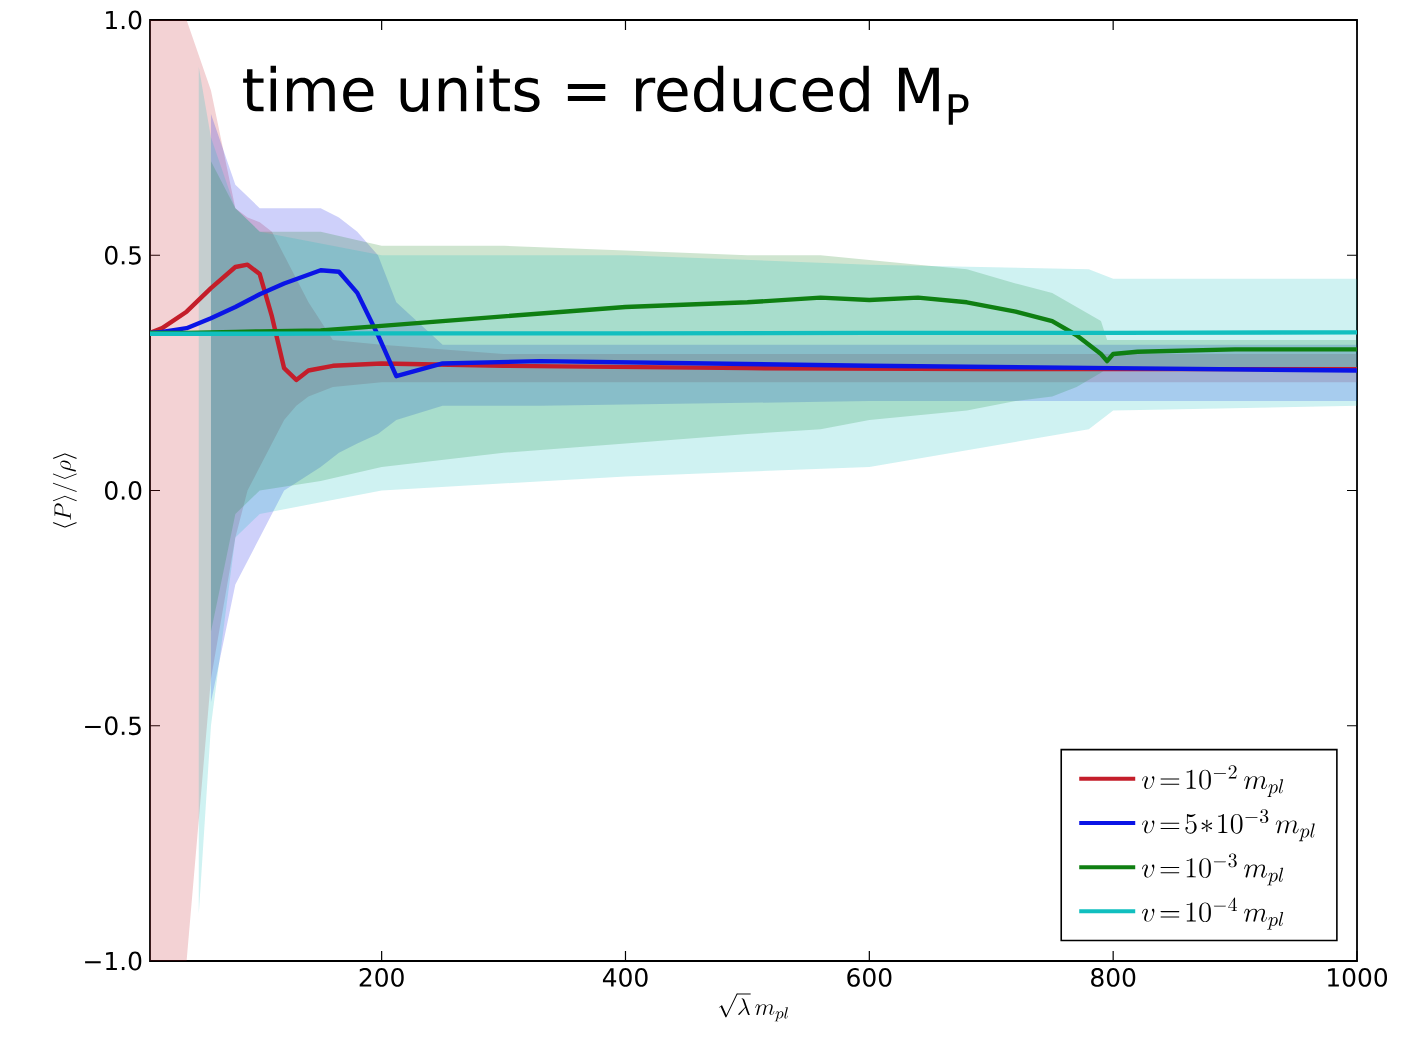 Image resolution: width=1406 pixels, height=1057 pixels. I want to click on x-tick-label: 400, so click(625, 977).